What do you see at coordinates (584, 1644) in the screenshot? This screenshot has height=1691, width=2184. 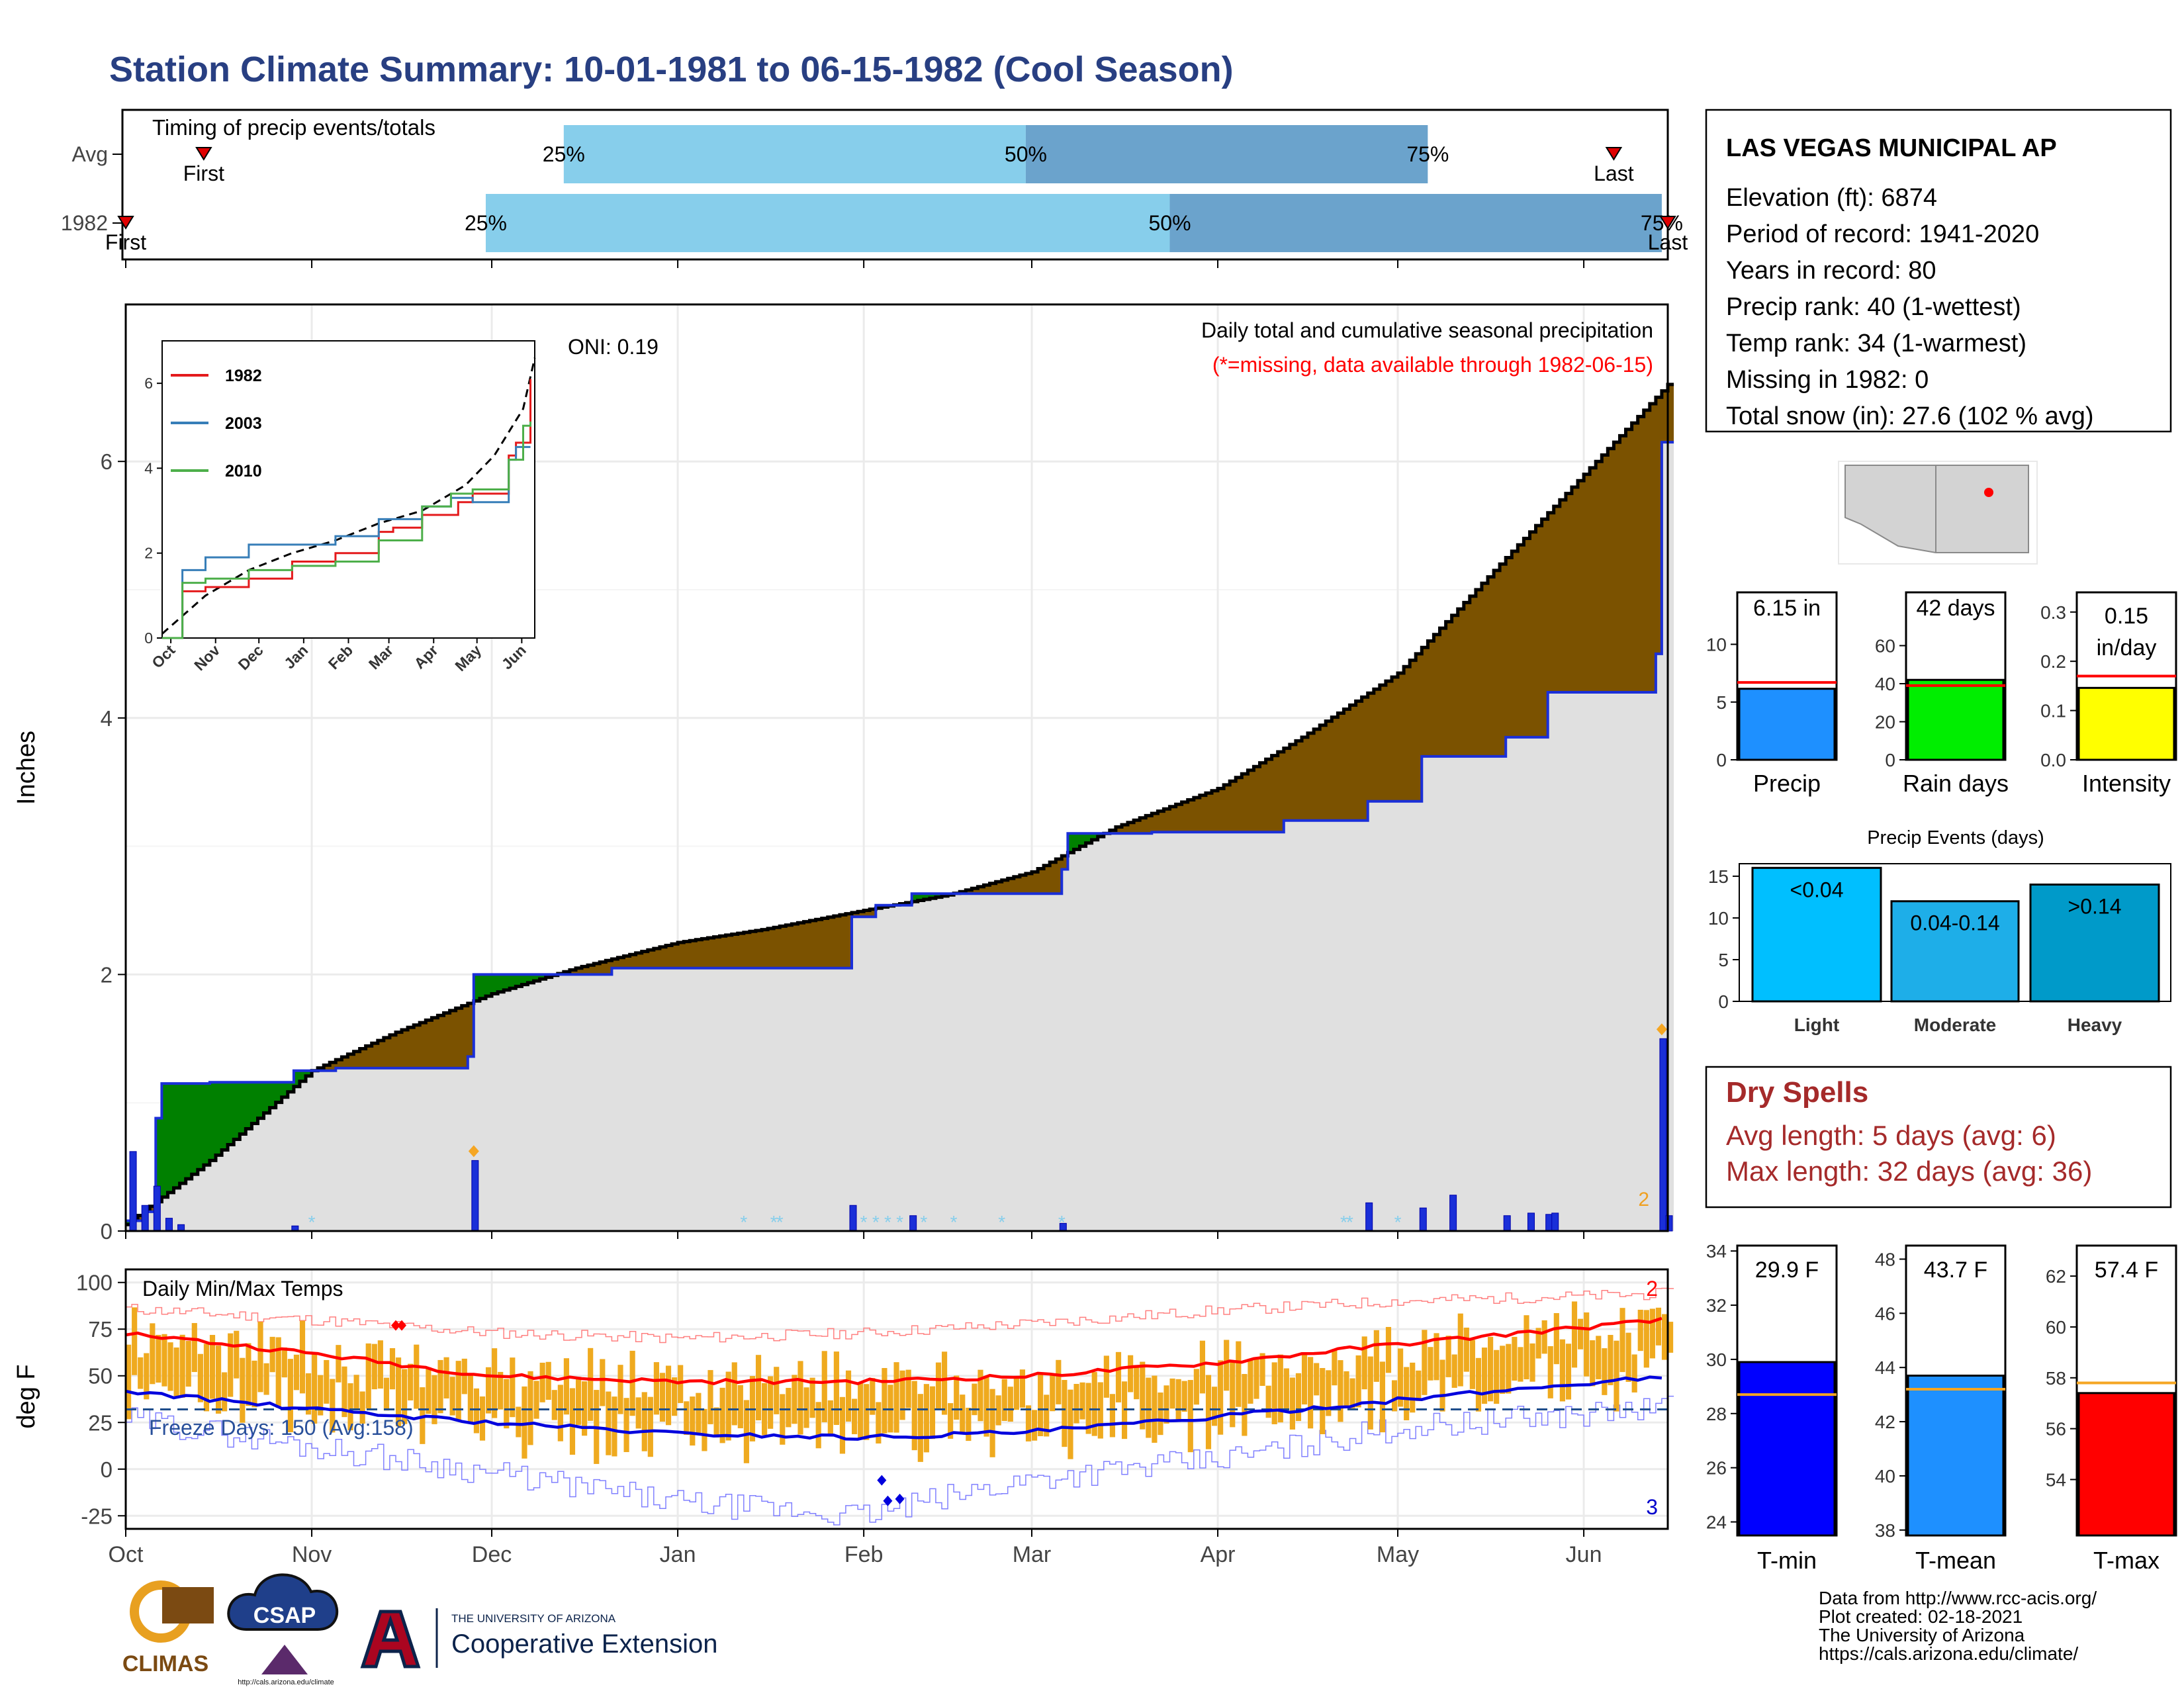 I see `ua-logo-line2: Cooperative Extension` at bounding box center [584, 1644].